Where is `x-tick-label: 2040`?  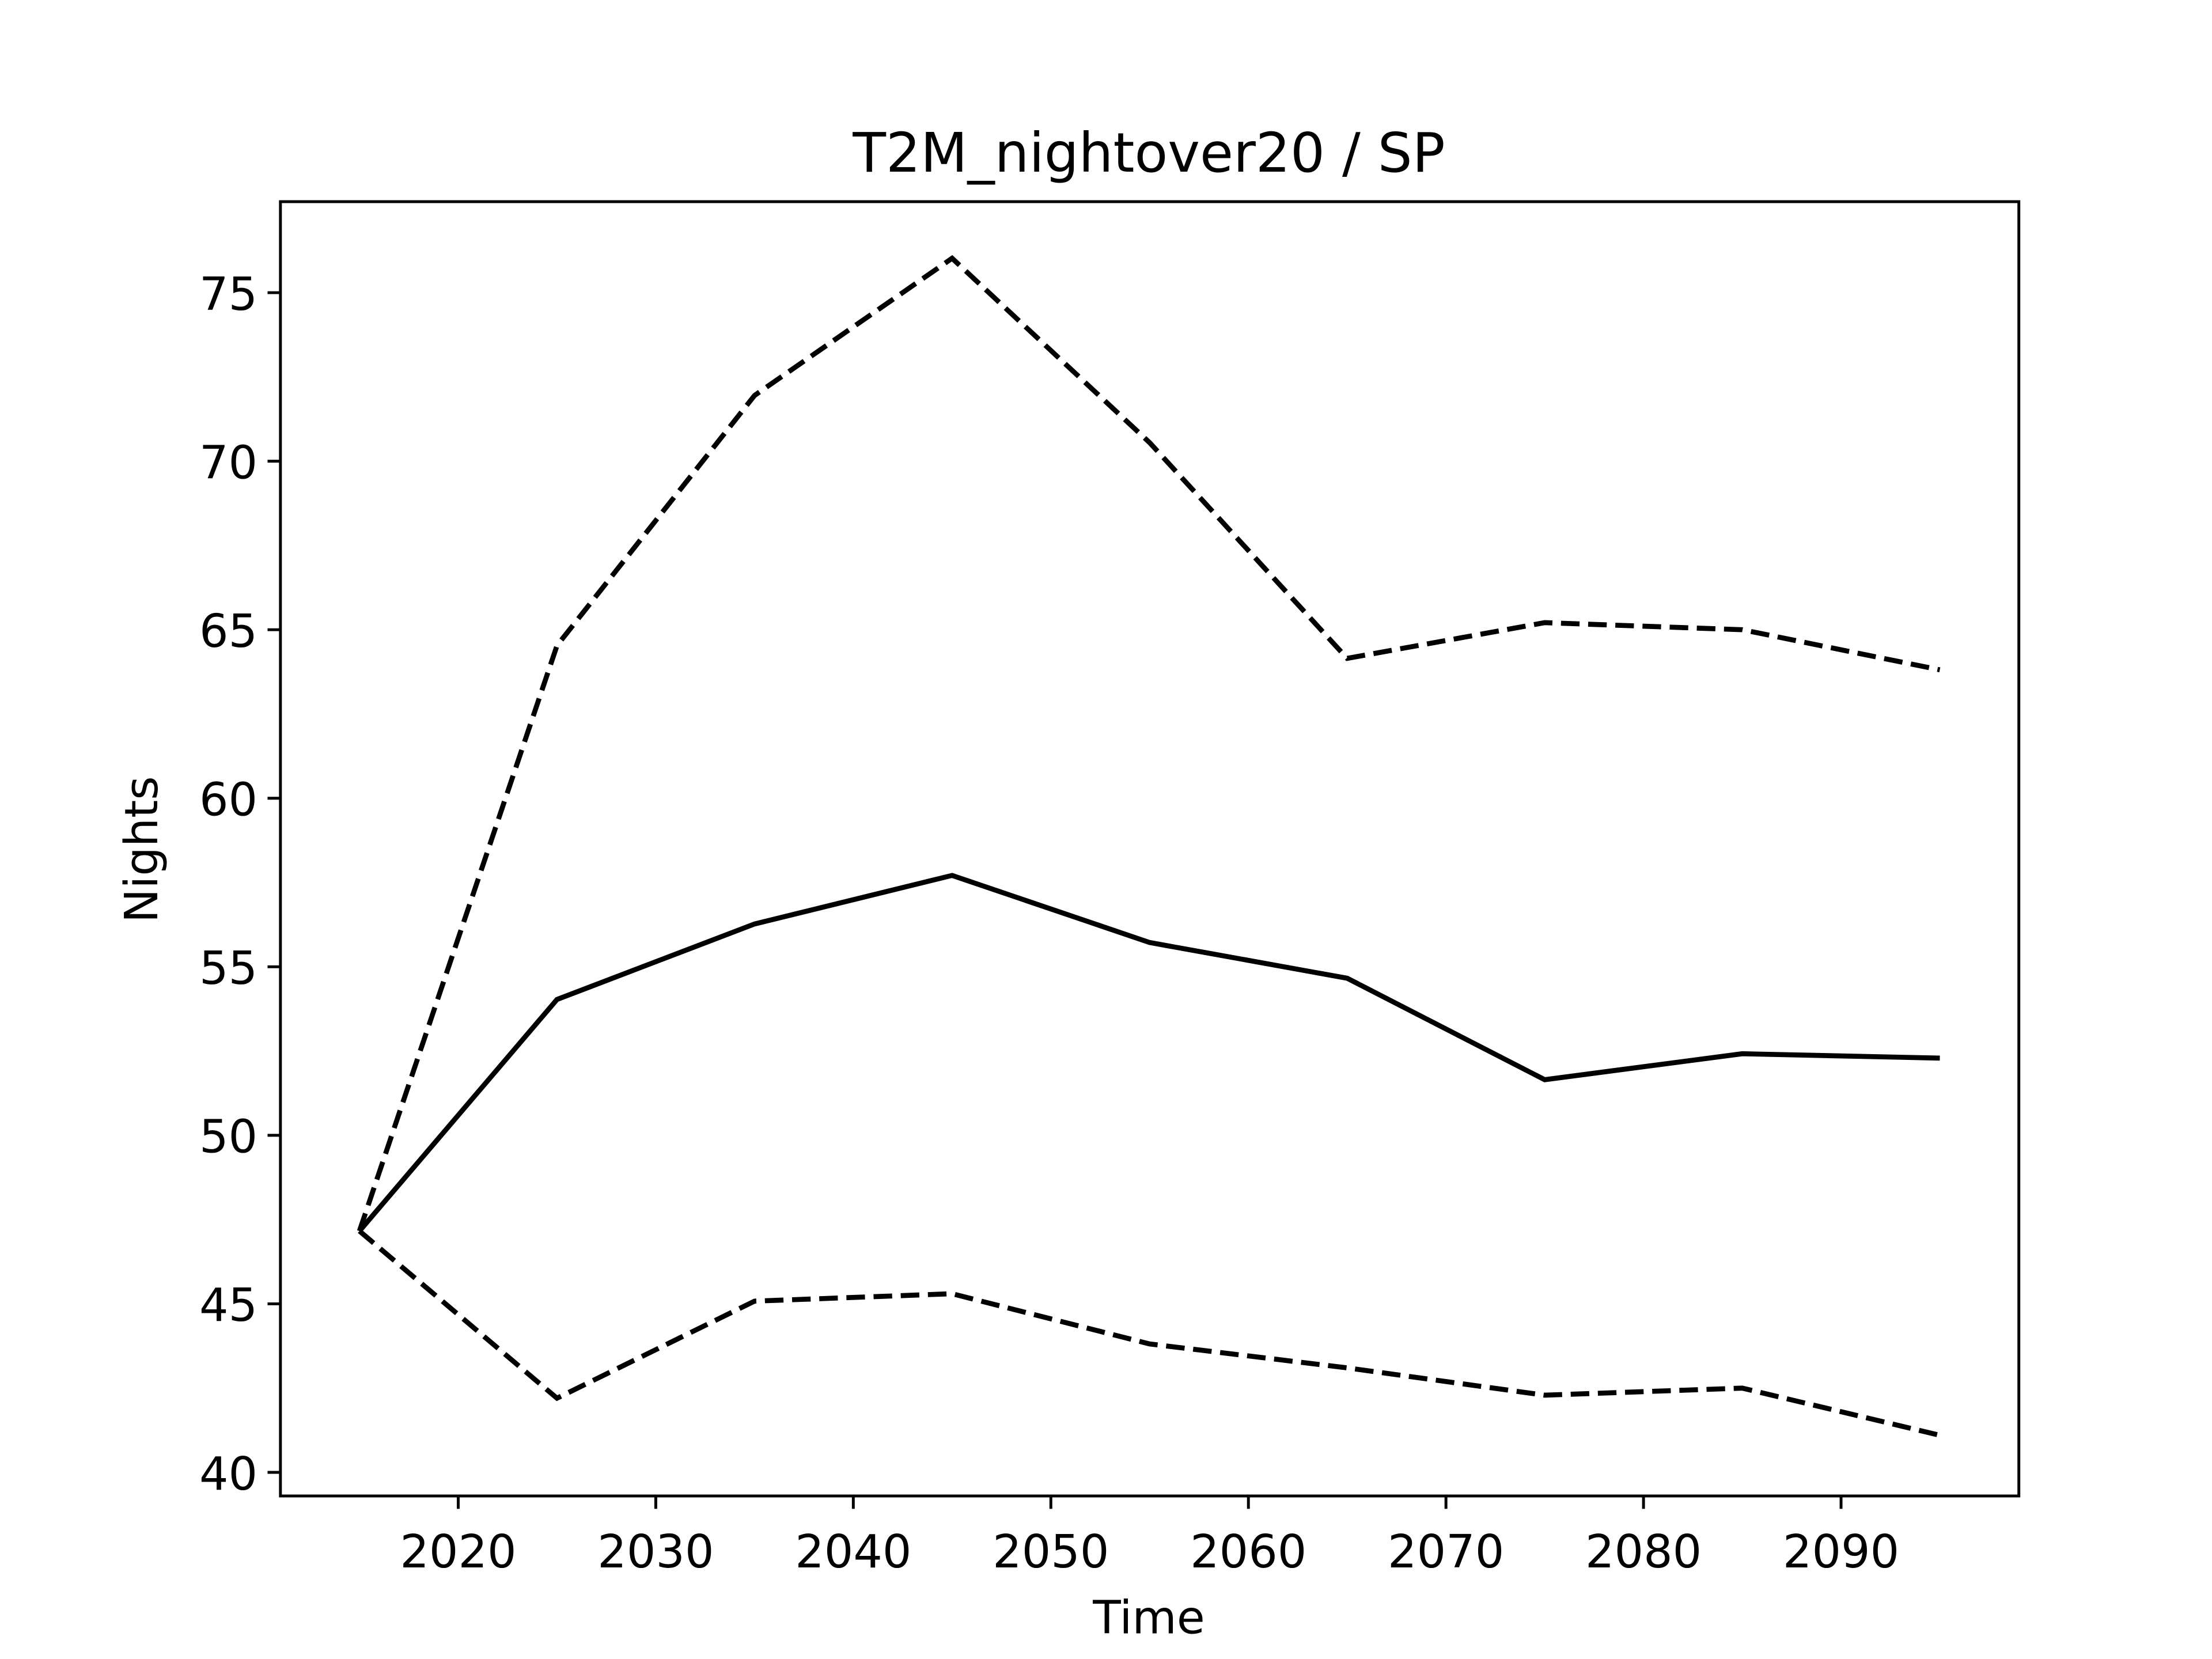 x-tick-label: 2040 is located at coordinates (853, 1551).